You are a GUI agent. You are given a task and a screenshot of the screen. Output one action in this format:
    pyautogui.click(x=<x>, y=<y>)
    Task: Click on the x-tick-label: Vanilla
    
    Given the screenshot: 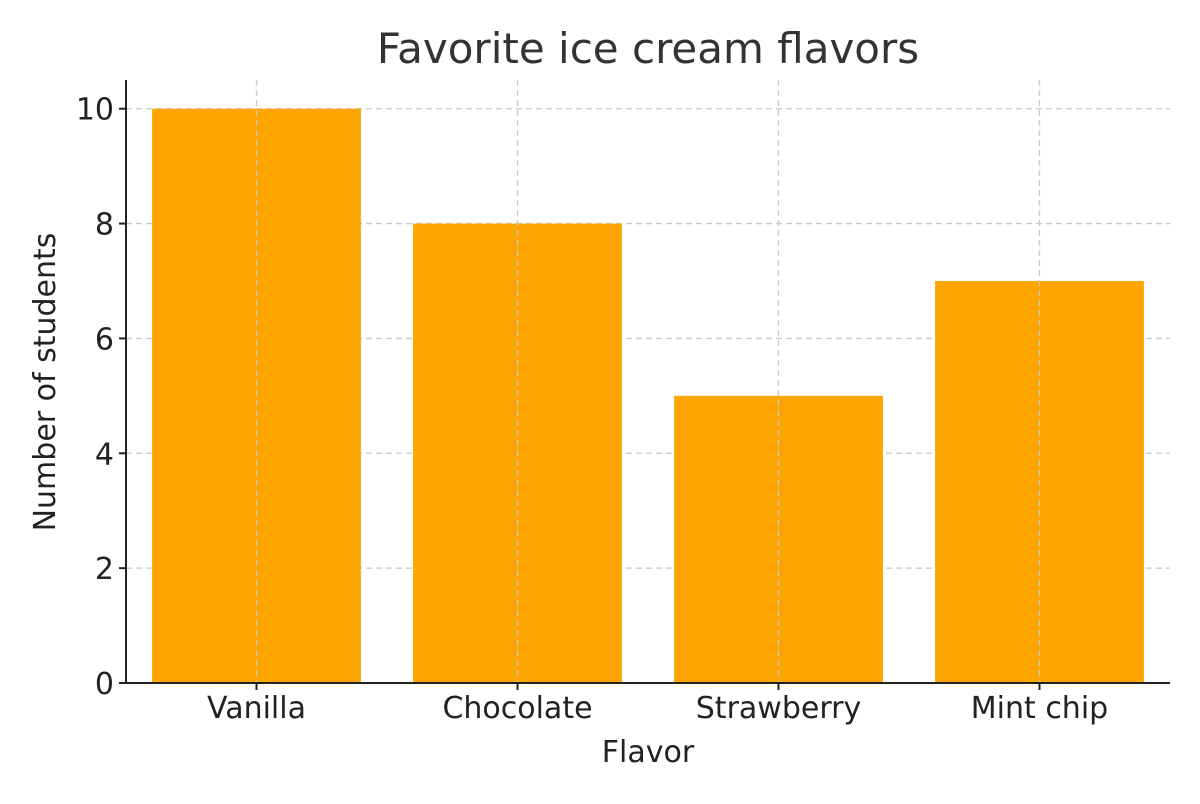 What is the action you would take?
    pyautogui.click(x=256, y=708)
    